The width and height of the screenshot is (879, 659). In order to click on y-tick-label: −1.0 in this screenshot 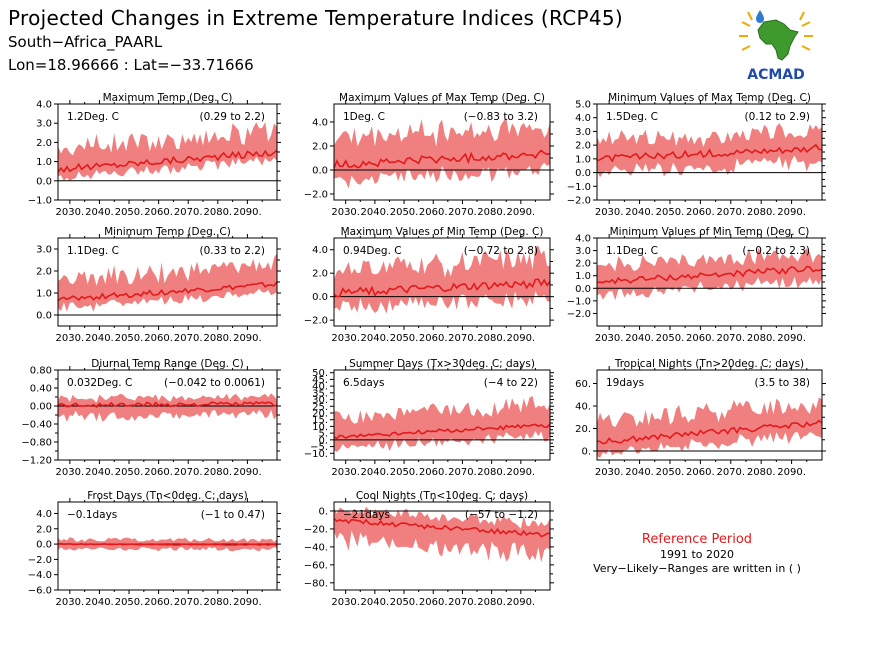, I will do `click(579, 187)`.